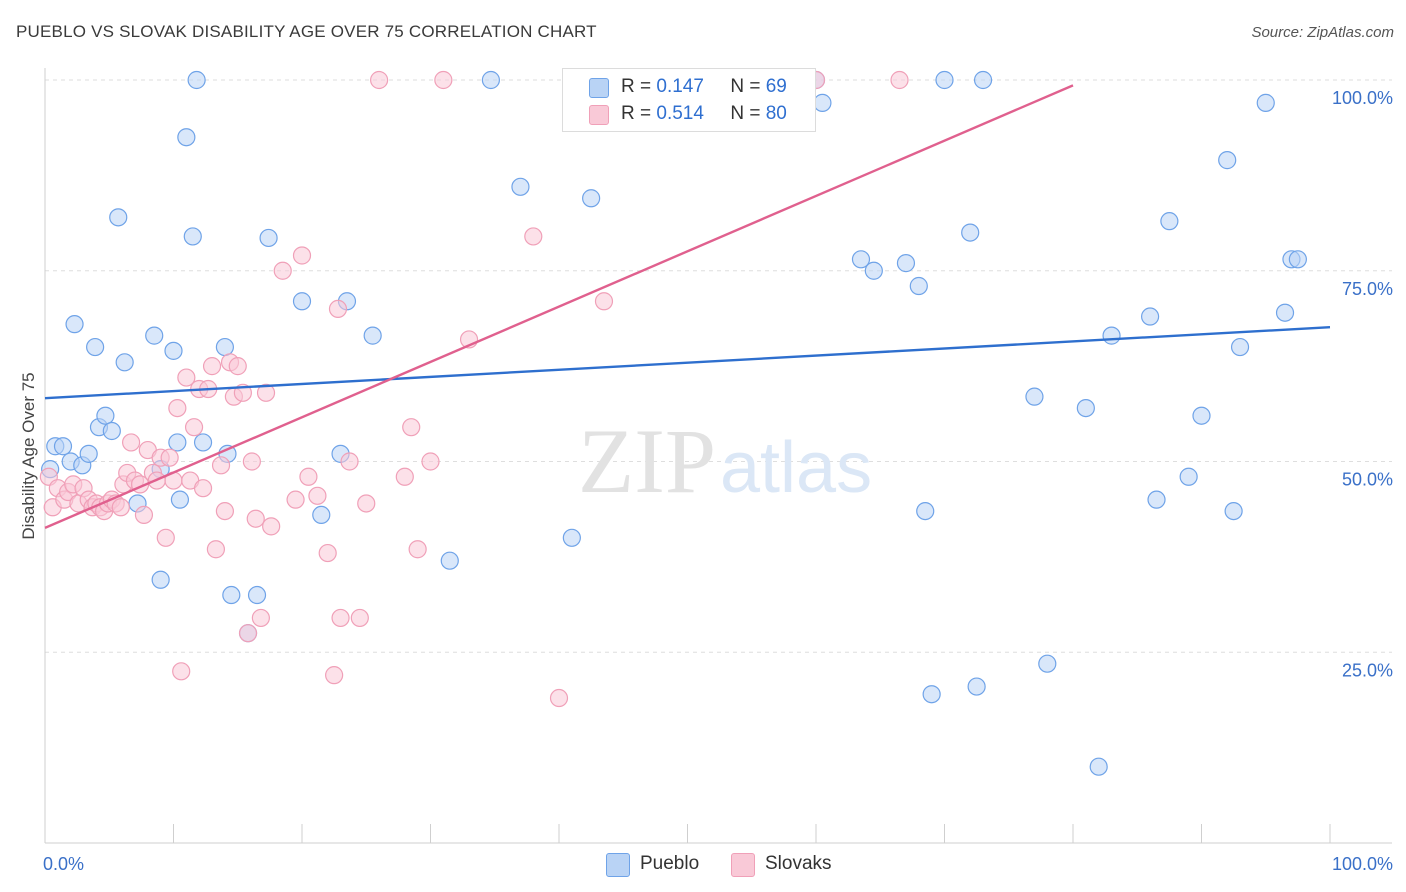  I want to click on bottom-legend-label-pueblo: Pueblo, so click(670, 863).